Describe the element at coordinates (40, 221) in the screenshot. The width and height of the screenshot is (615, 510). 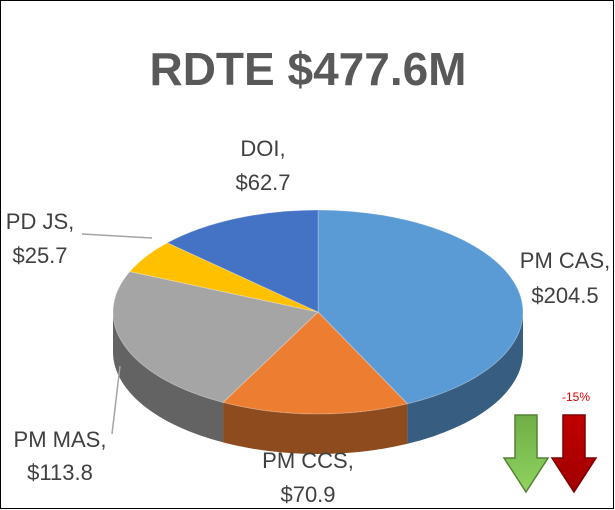
I see `data-label-name: PD JS,` at that location.